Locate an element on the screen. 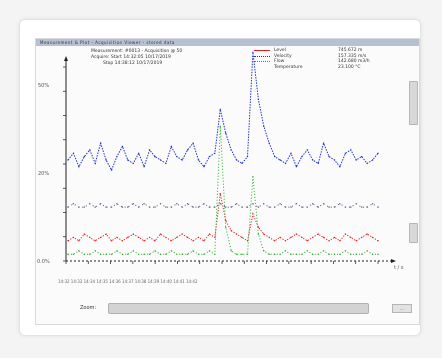 Image resolution: width=442 pixels, height=358 pixels. legend-item-level: Level 745.672 m is located at coordinates (312, 51).